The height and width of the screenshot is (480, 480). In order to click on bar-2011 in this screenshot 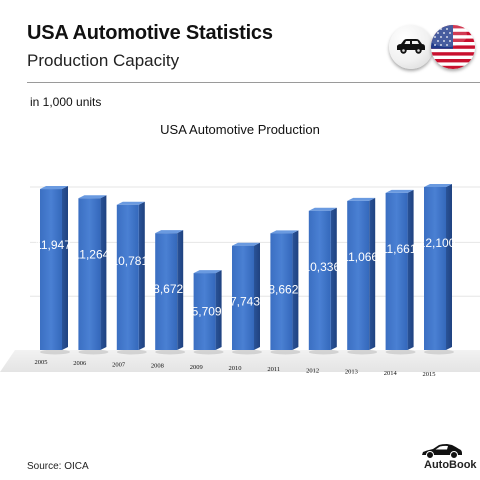, I will do `click(285, 292)`.